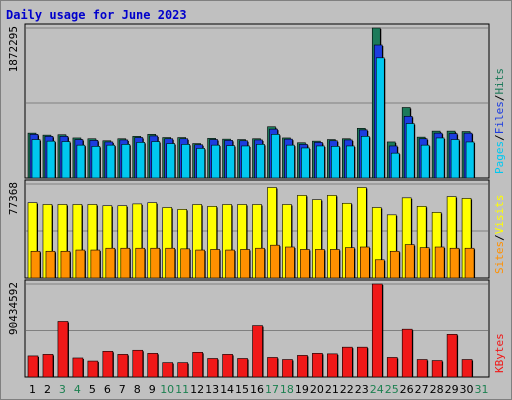 The width and height of the screenshot is (512, 400). I want to click on day-label-7: 7, so click(122, 389).